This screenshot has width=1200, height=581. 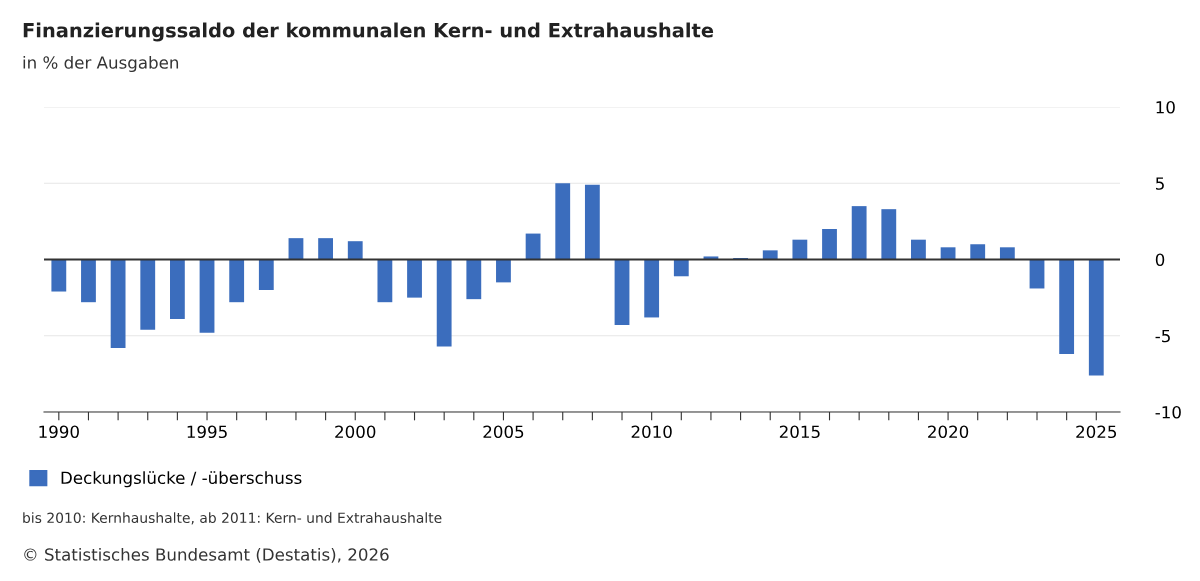 I want to click on x-tick-label: 2005, so click(x=503, y=432).